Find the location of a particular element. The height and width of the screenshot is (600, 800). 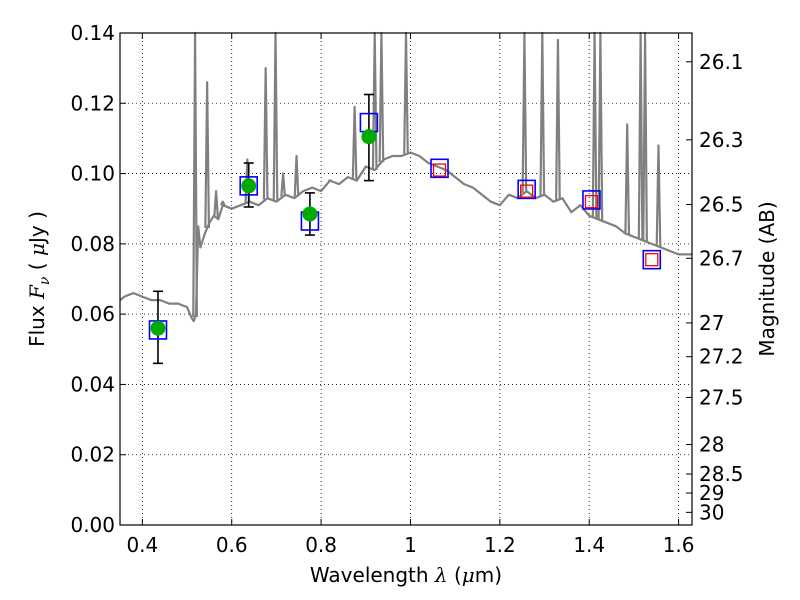

x-tick-label: 0.6 is located at coordinates (232, 545).